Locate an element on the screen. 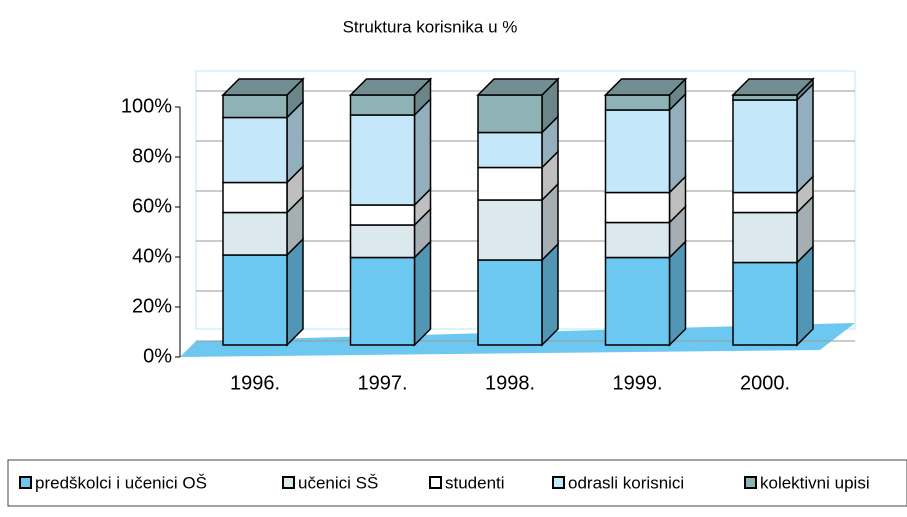 The image size is (907, 517). y-tick-label: 60% is located at coordinates (152, 206).